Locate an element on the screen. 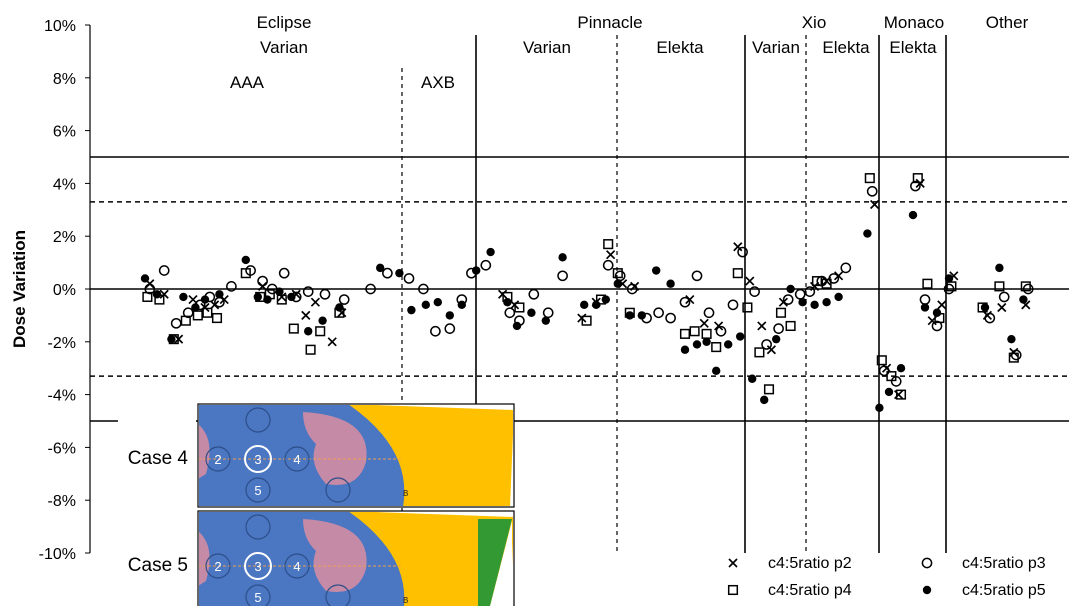 This screenshot has width=1069, height=606. case-label: Case 4 is located at coordinates (158, 458).